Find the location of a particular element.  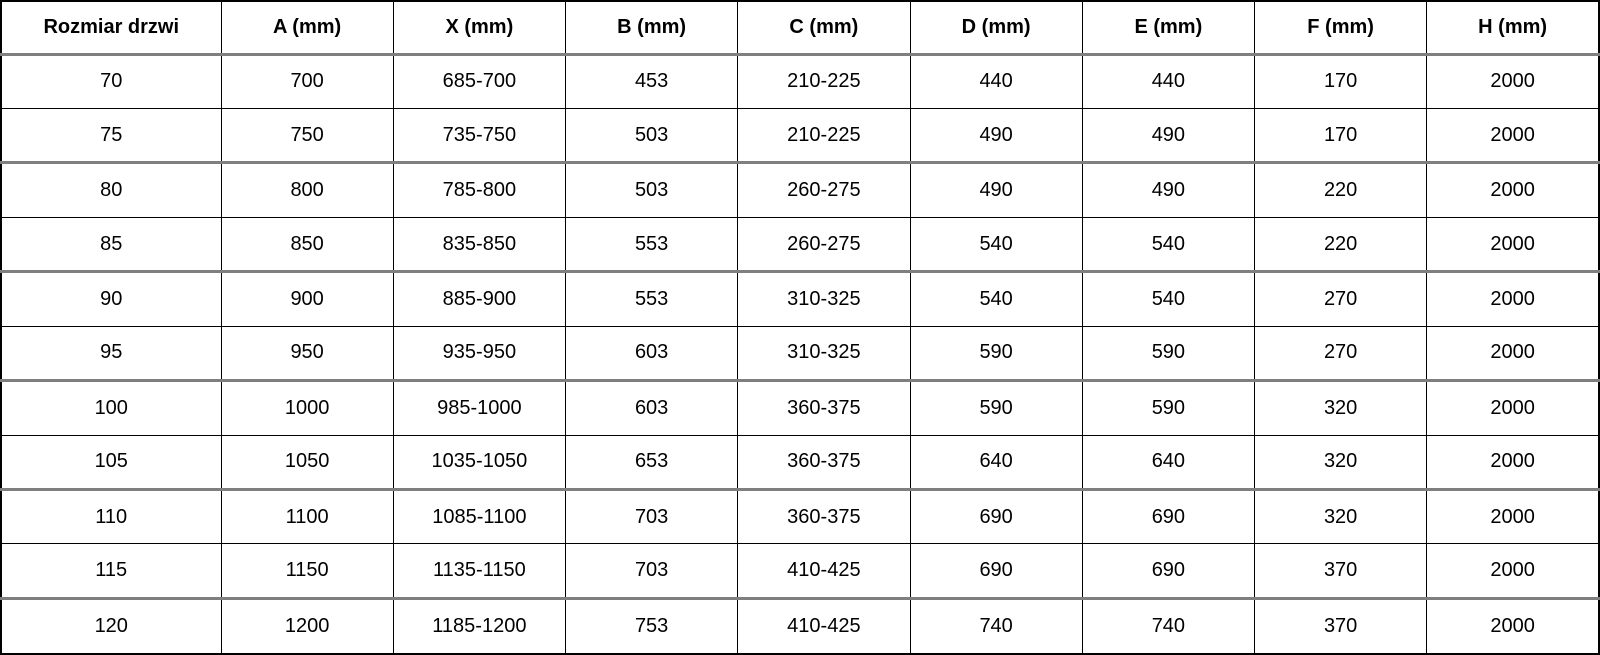

column-header: A (mm) is located at coordinates (307, 28).